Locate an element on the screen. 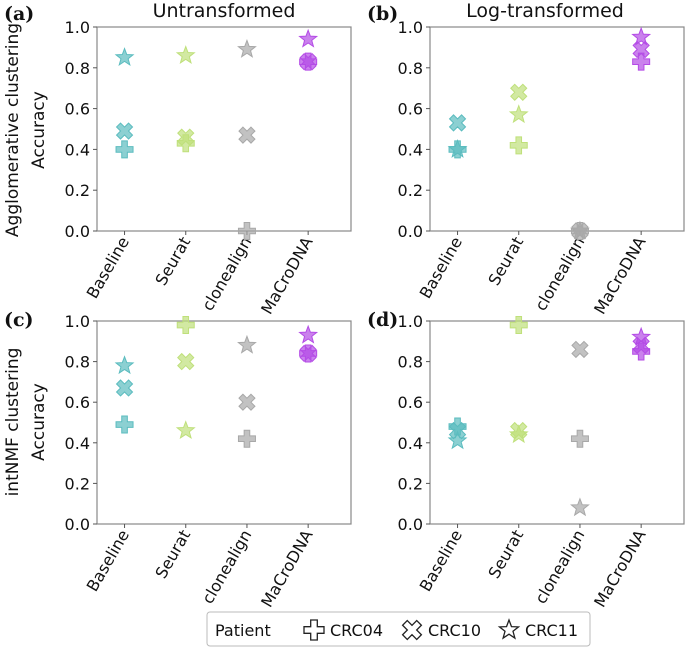 Image resolution: width=685 pixels, height=647 pixels. row-label-bottom: intNMF clustering is located at coordinates (13, 422).